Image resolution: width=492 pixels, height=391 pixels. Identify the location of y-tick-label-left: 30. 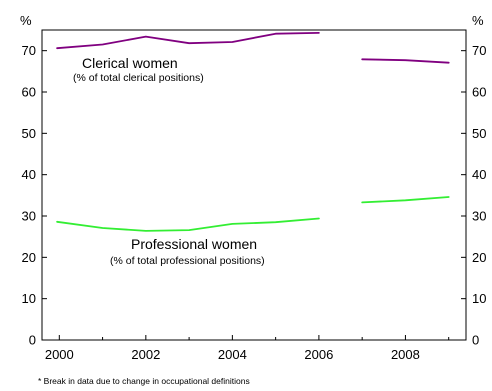
(29, 216).